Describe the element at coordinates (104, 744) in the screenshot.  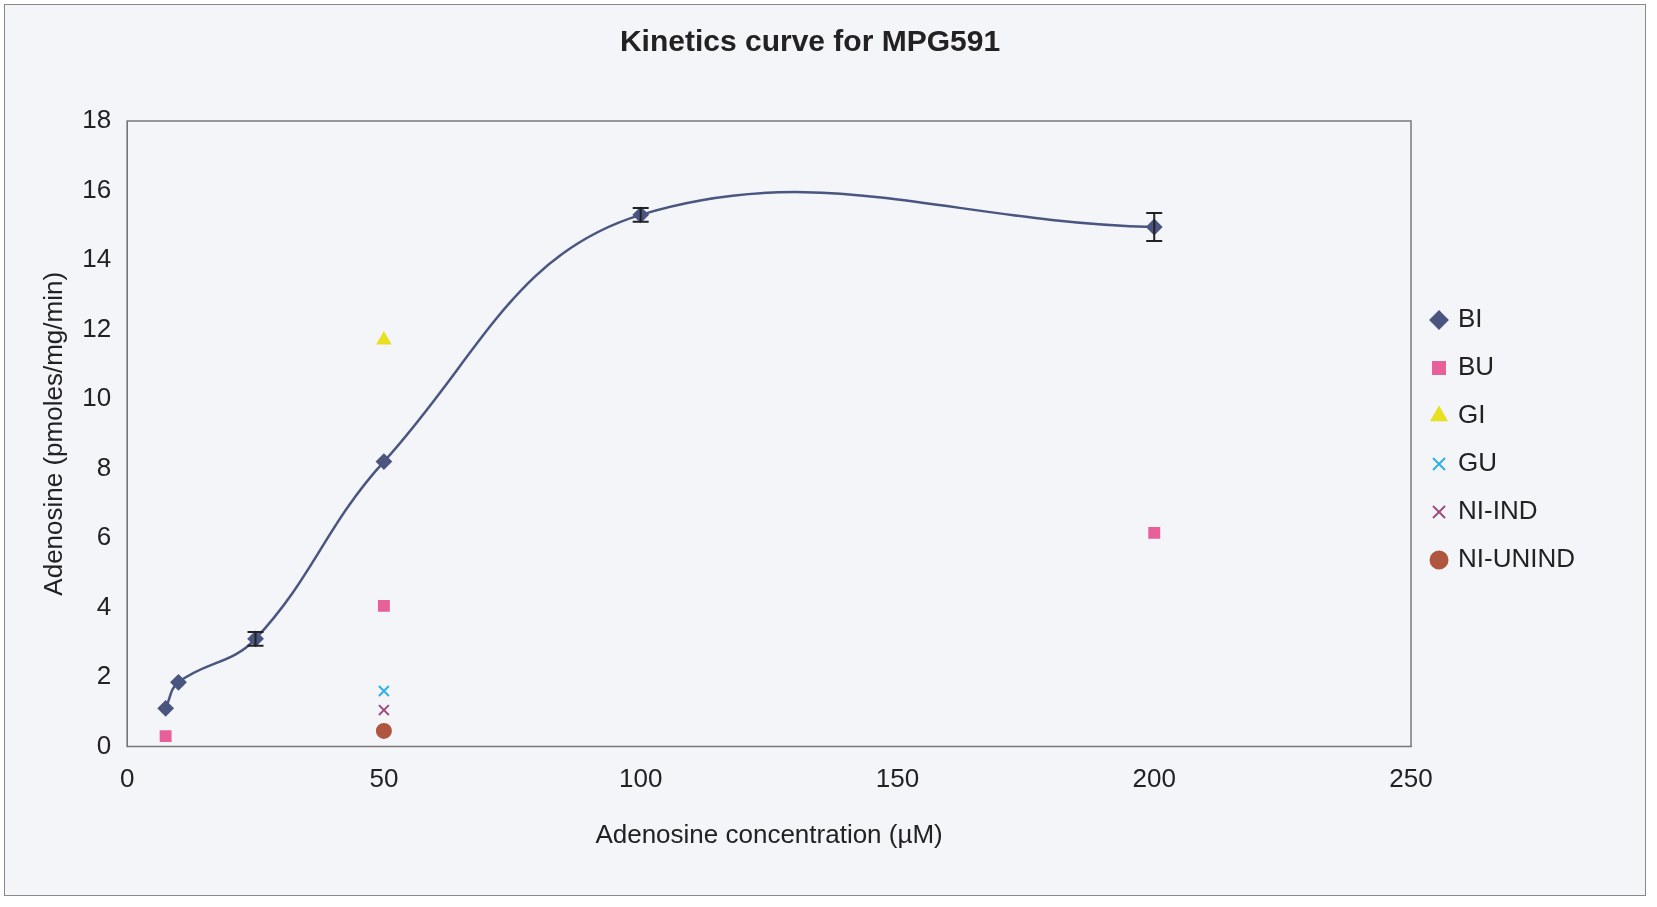
I see `y-tick-label: 0` at that location.